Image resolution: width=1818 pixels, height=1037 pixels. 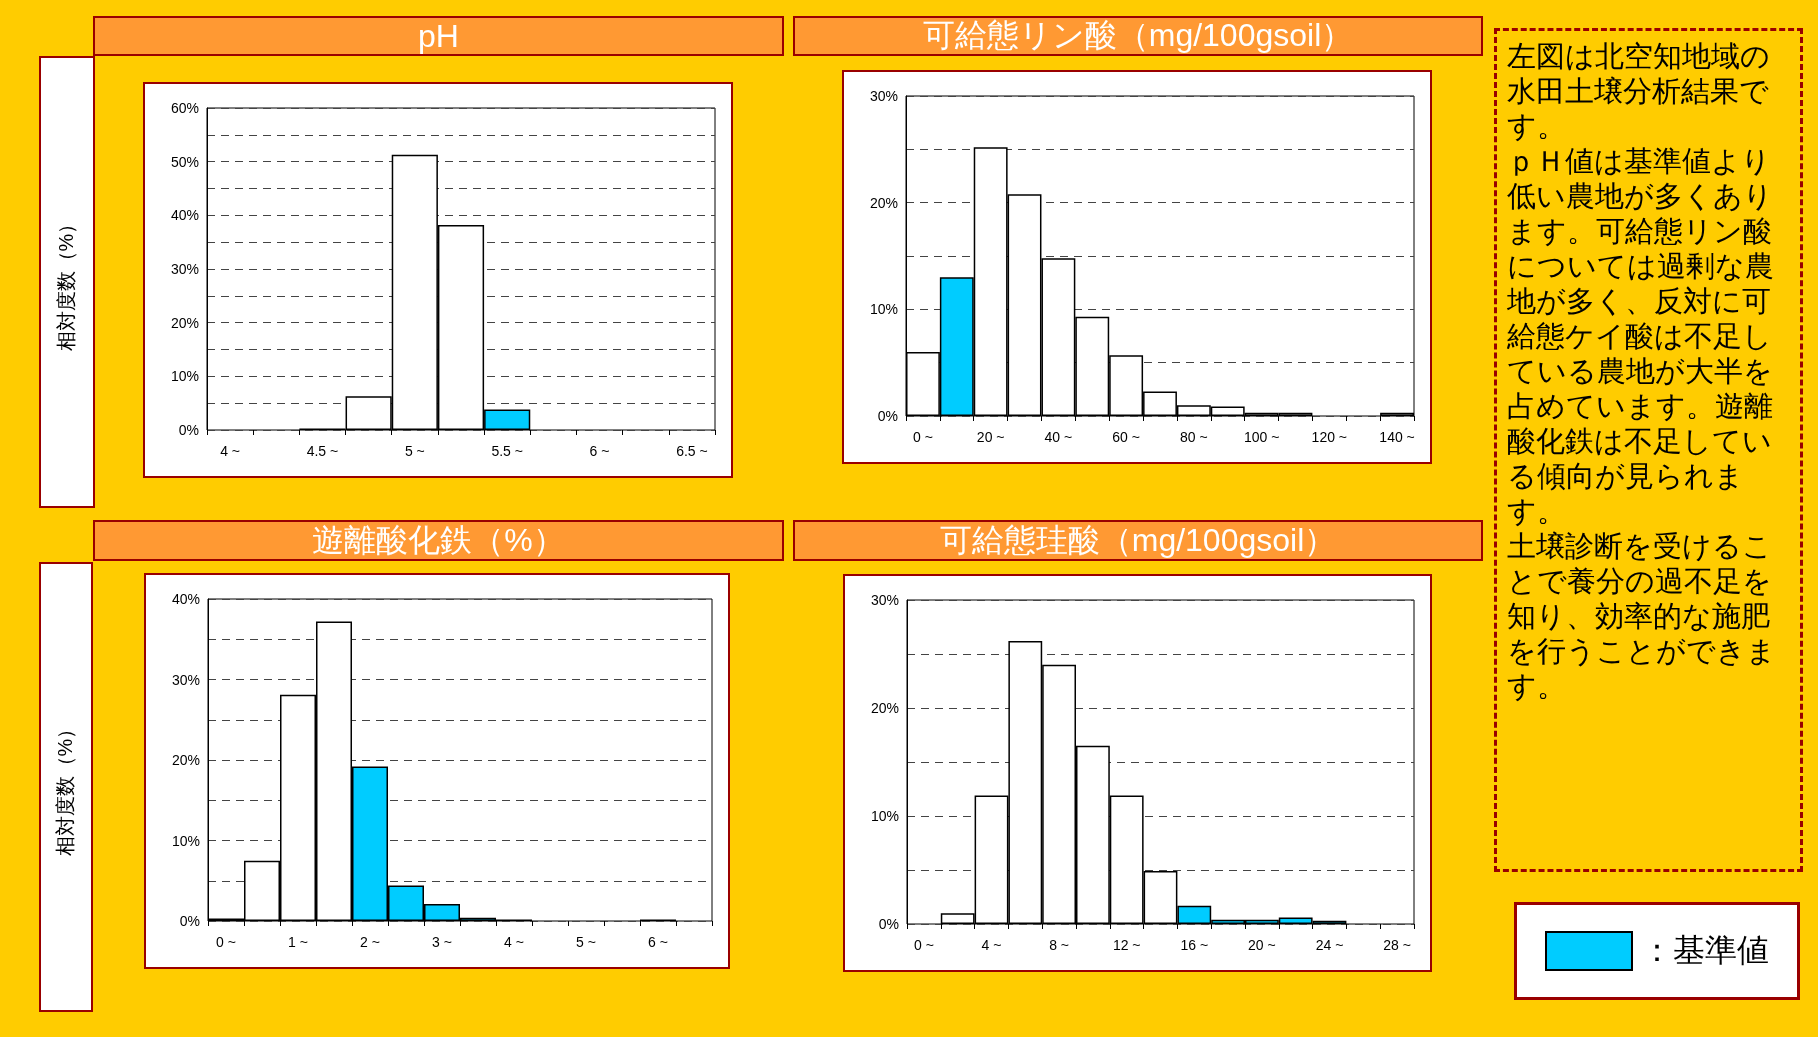 What do you see at coordinates (1640, 336) in the screenshot?
I see `text: ｐＨ値は基準値より低い農地が多くあります。可給態リン酸については過剰な農地が多く、反対に可給態ケイ酸は不足している農地が大半を占めています。遊離酸化鉄は不足している傾向が見られます。` at bounding box center [1640, 336].